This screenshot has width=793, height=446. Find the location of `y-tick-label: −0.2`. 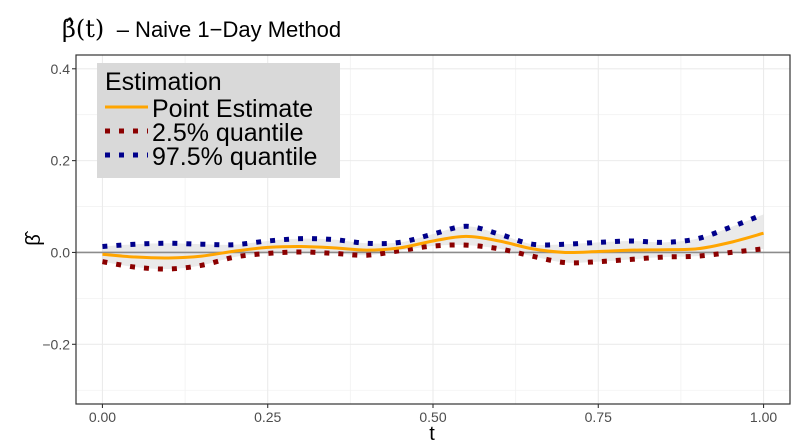

y-tick-label: −0.2 is located at coordinates (56, 344).